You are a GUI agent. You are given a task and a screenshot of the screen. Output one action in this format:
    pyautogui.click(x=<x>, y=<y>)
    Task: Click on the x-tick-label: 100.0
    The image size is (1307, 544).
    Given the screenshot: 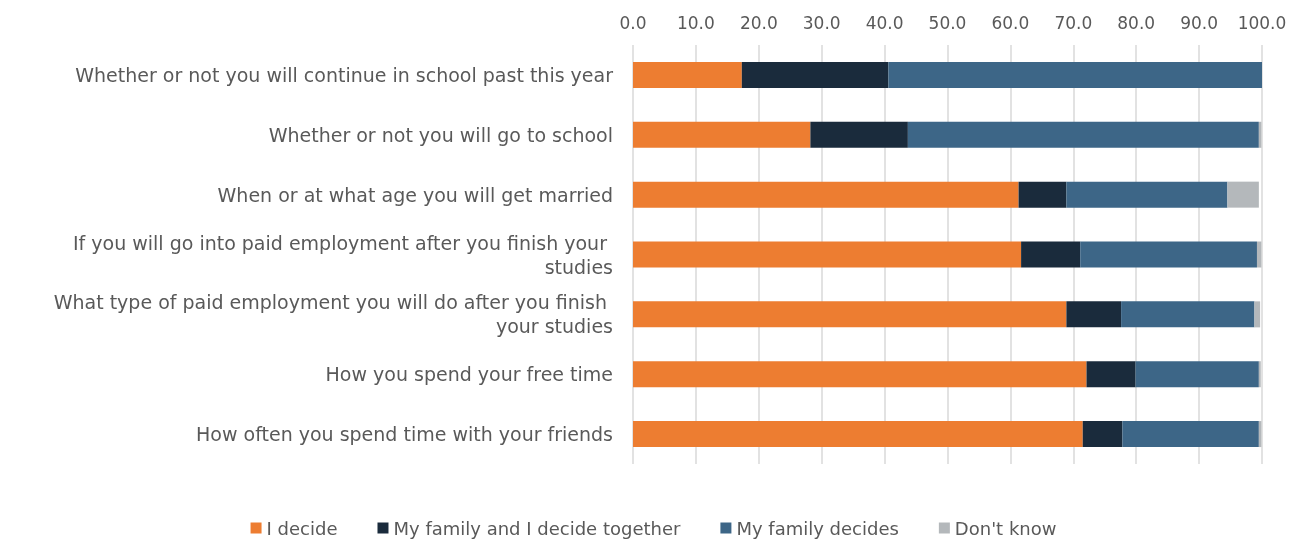 What is the action you would take?
    pyautogui.click(x=1262, y=22)
    